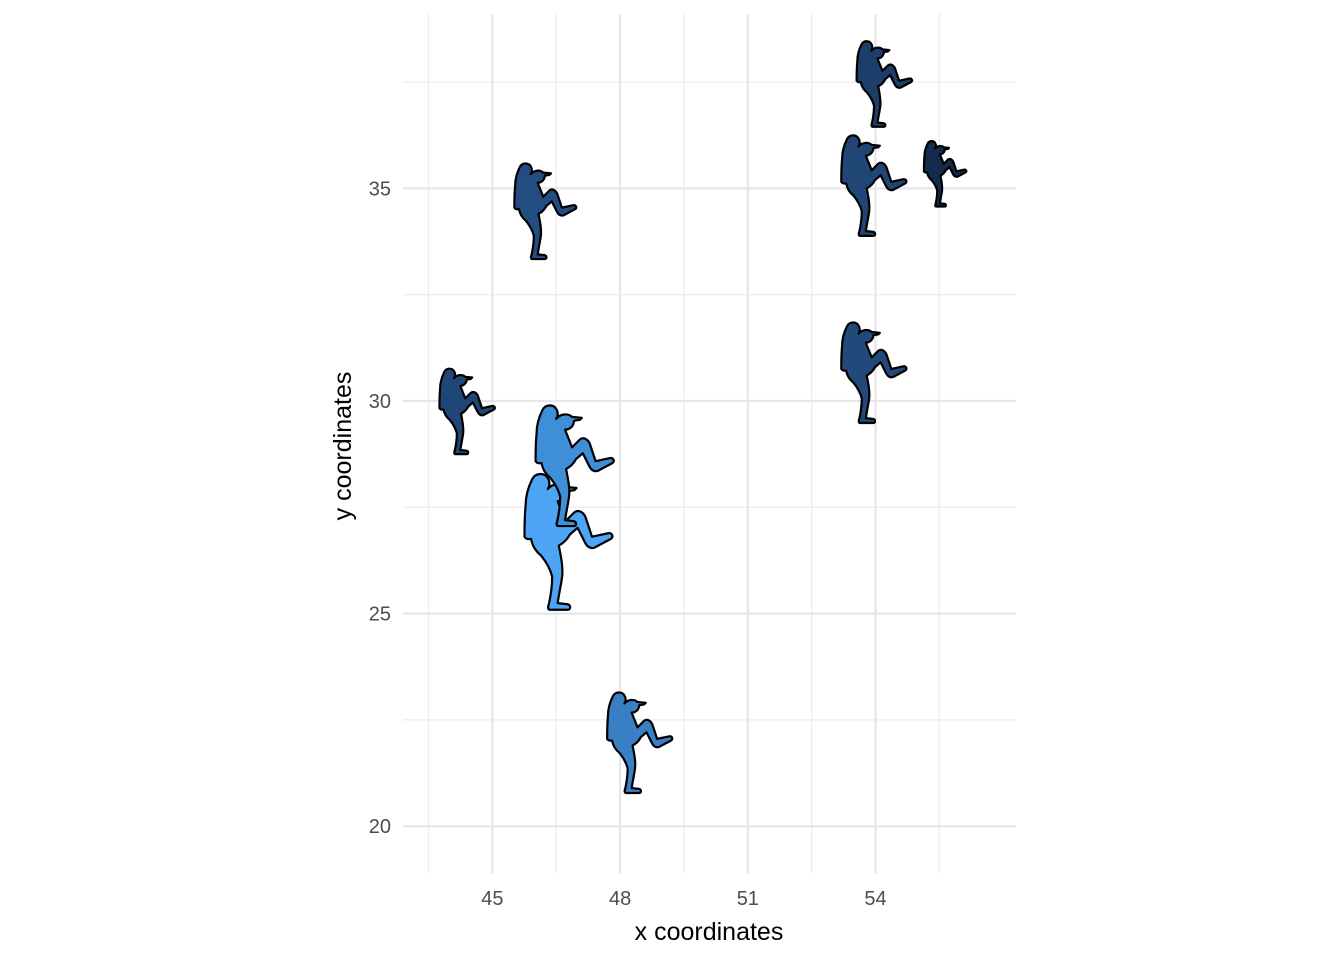  Describe the element at coordinates (709, 932) in the screenshot. I see `x-axis-title: x coordinates` at that location.